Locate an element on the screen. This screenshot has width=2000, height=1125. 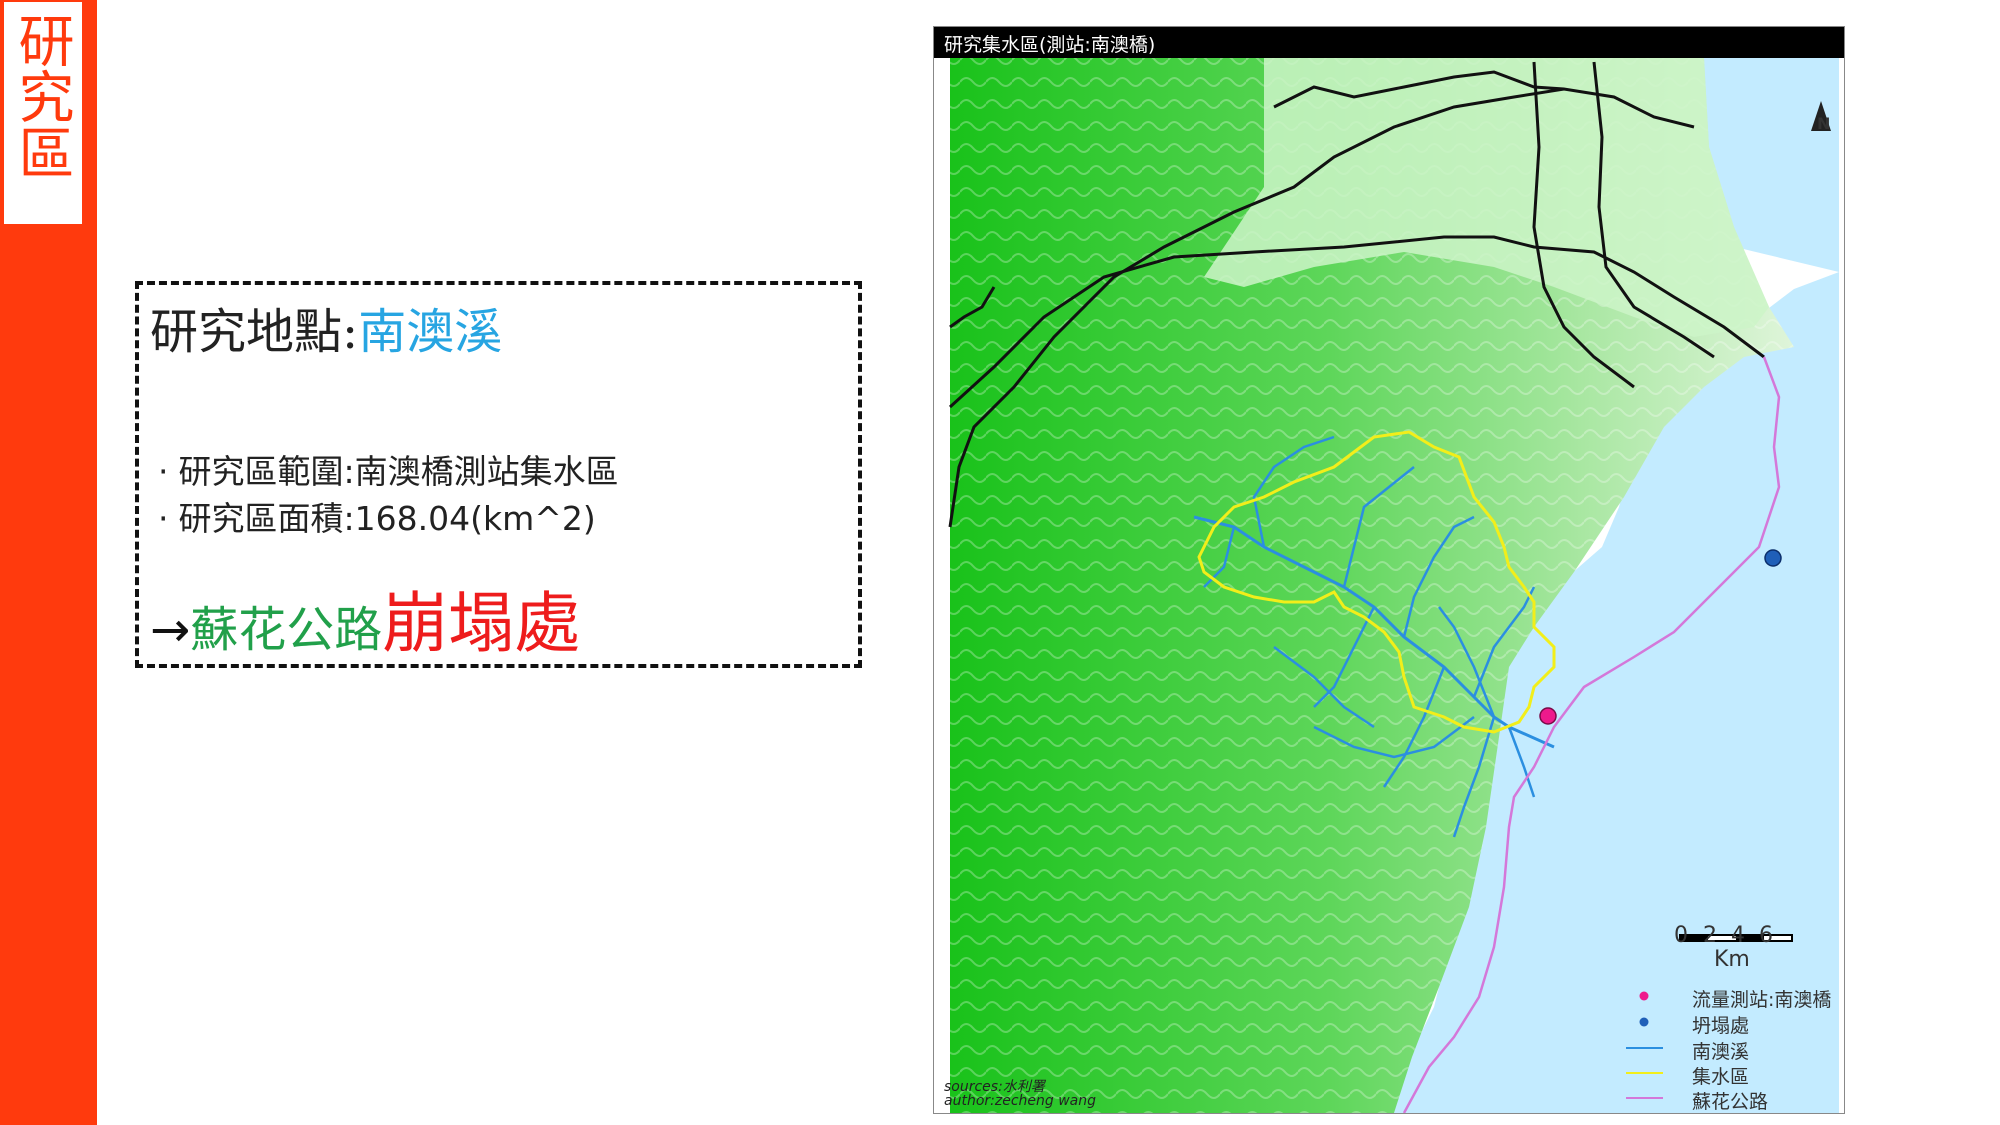
north-arrow-icon is located at coordinates (1821, 116).